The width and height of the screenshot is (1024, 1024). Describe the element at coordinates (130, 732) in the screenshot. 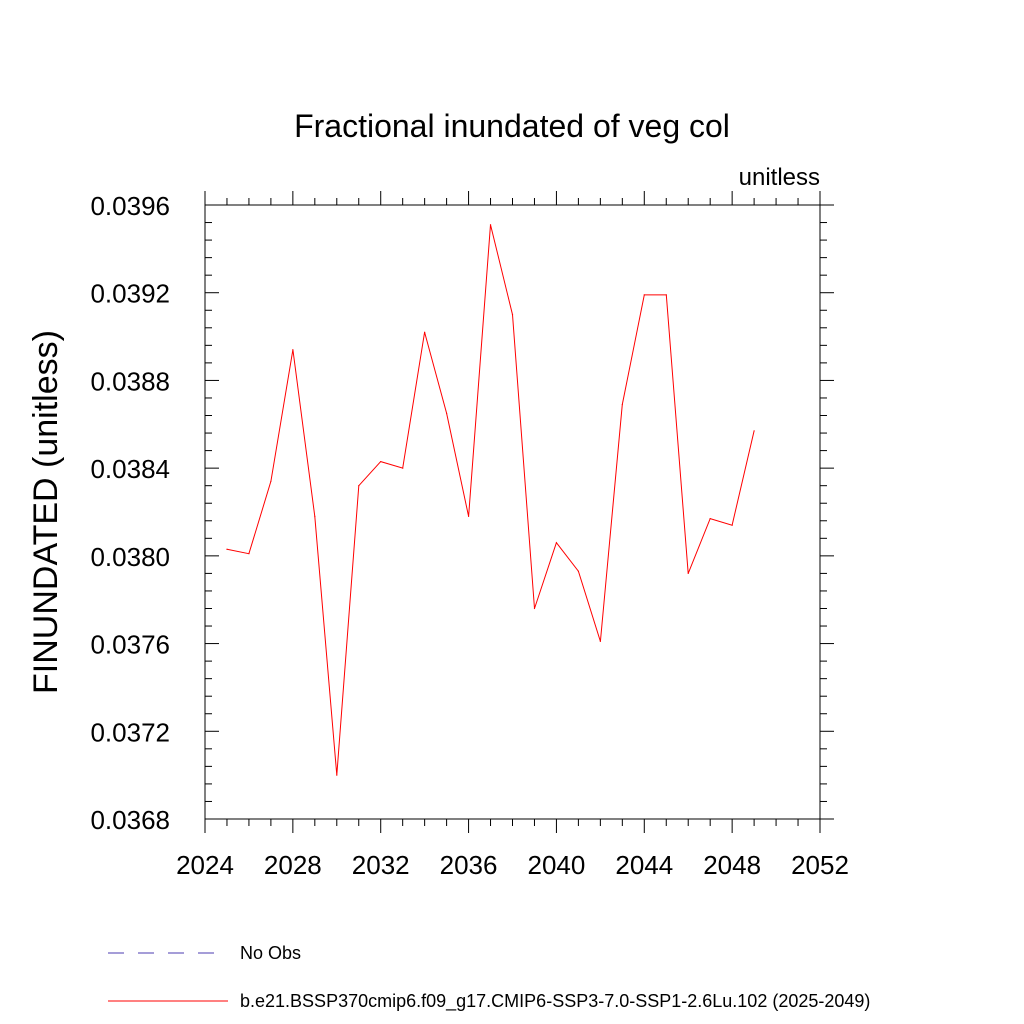

I see `y-tick-label: 0.0372` at that location.